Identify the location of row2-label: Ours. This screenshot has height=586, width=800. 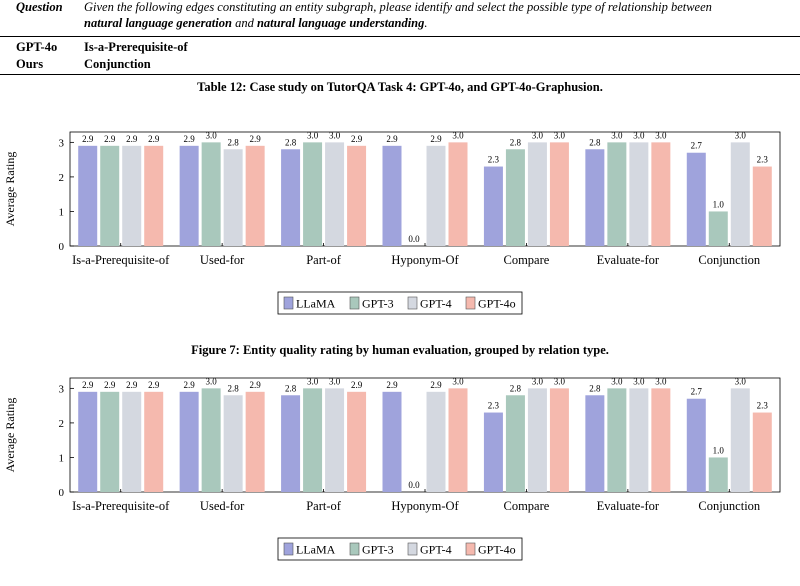
(30, 64).